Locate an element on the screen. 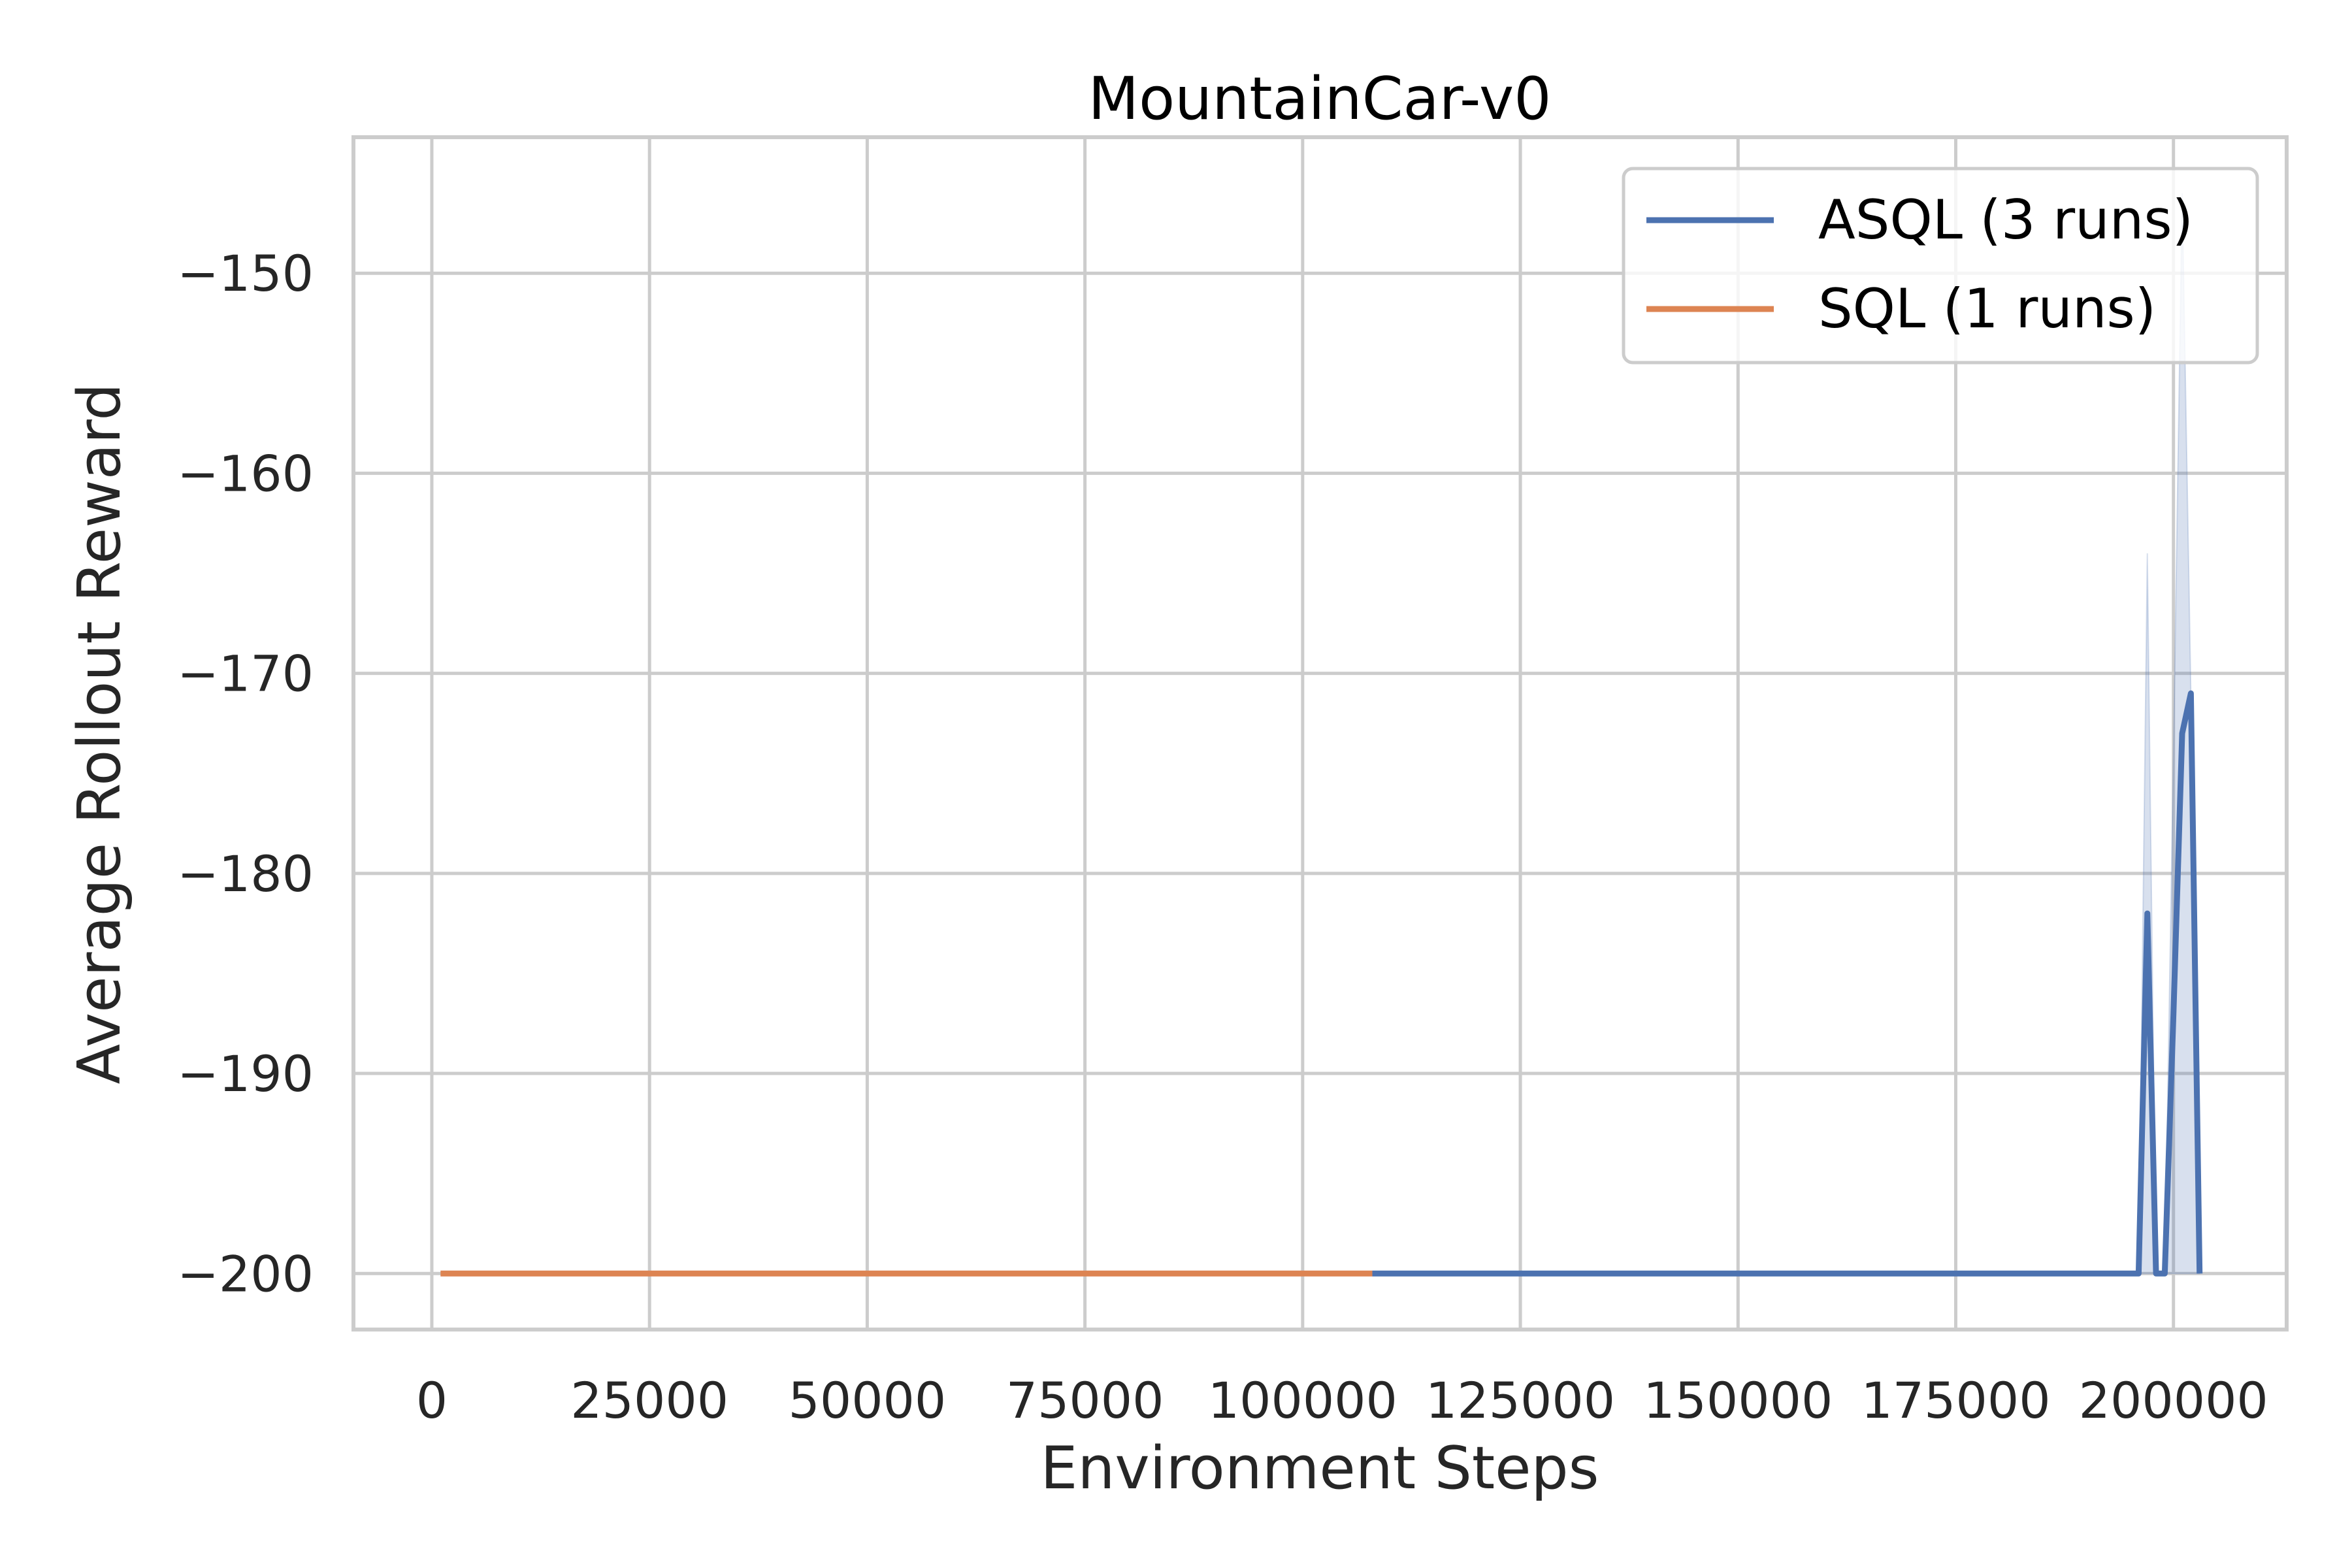  series-line-asql is located at coordinates (1787, 983).